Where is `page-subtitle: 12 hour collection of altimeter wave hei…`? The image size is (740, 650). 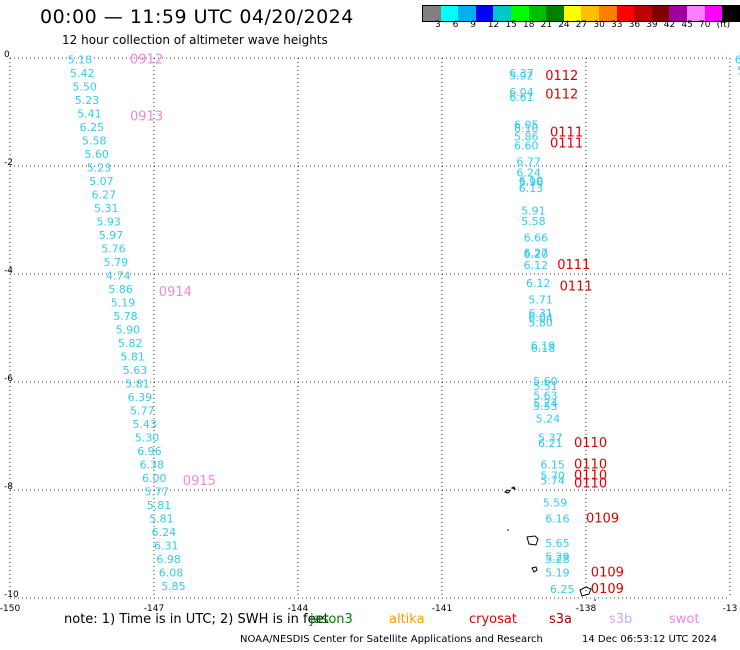
page-subtitle: 12 hour collection of altimeter wave hei… is located at coordinates (195, 40).